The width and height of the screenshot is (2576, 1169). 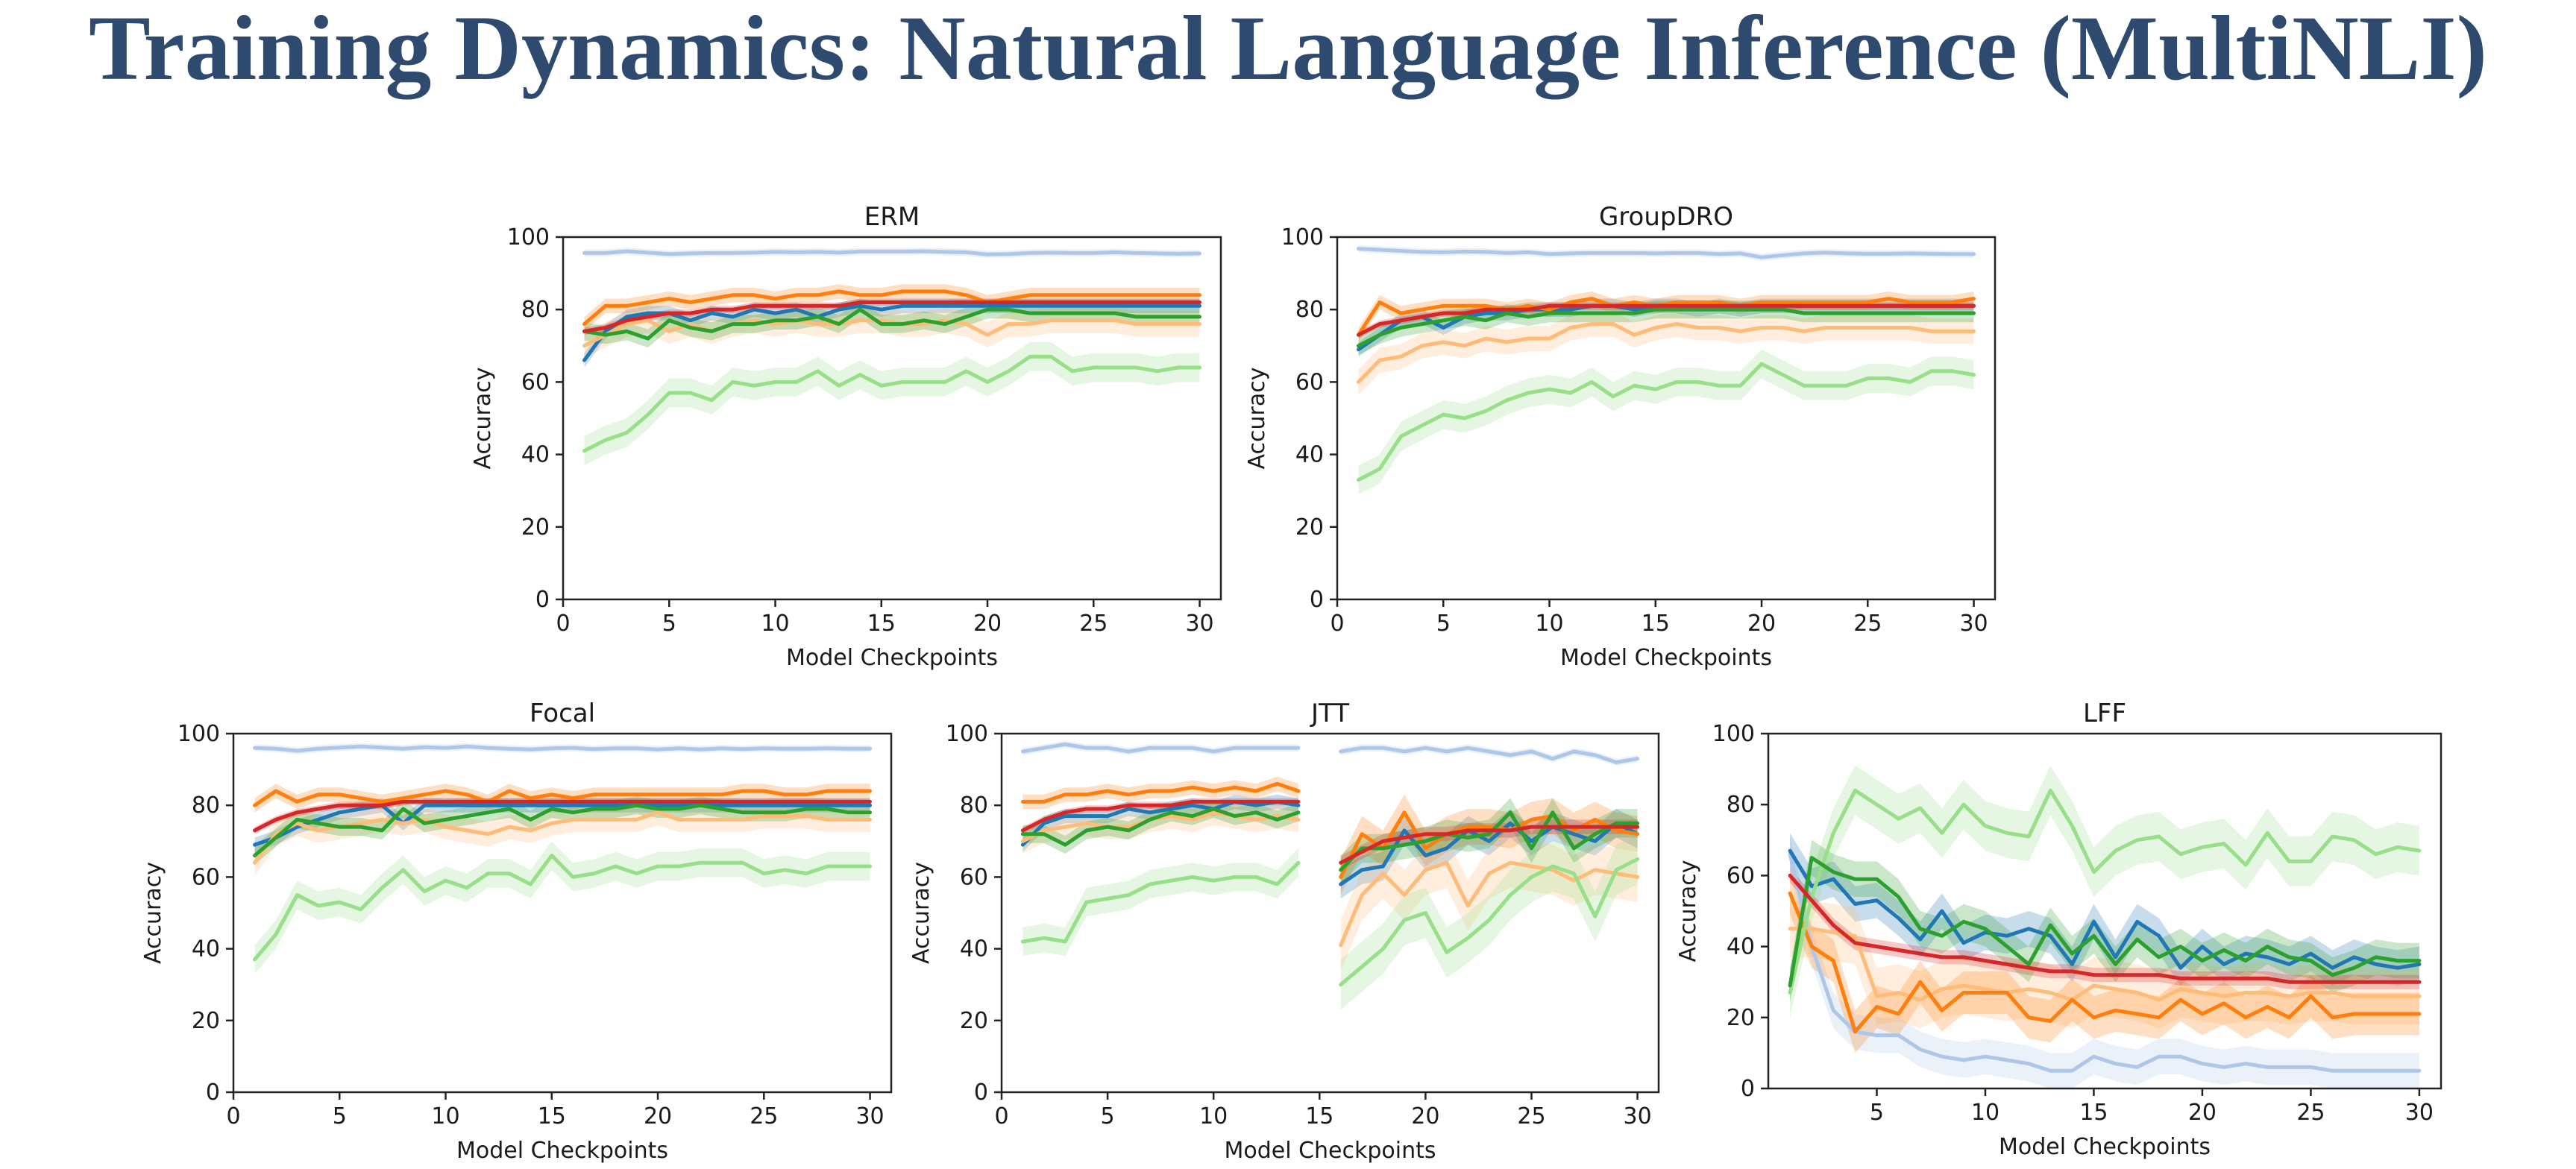 What do you see at coordinates (1666, 217) in the screenshot?
I see `chart-title: GroupDRO` at bounding box center [1666, 217].